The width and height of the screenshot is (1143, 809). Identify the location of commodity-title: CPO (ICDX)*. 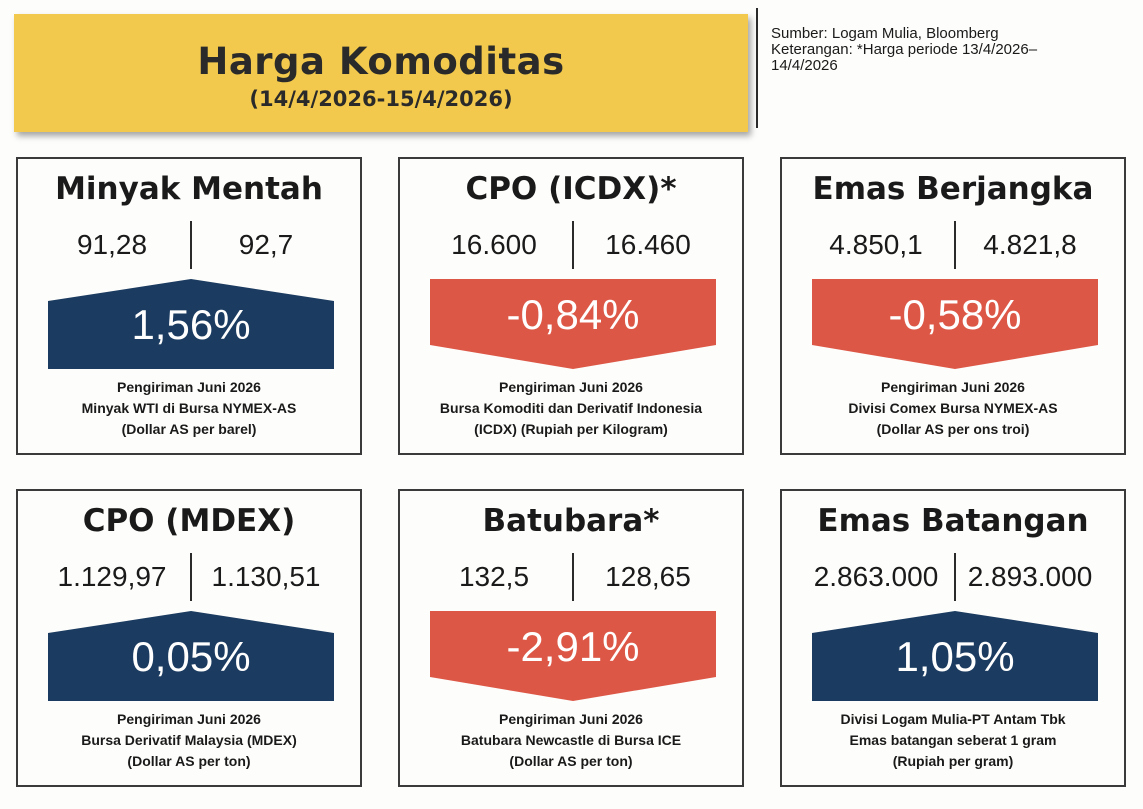
(571, 189).